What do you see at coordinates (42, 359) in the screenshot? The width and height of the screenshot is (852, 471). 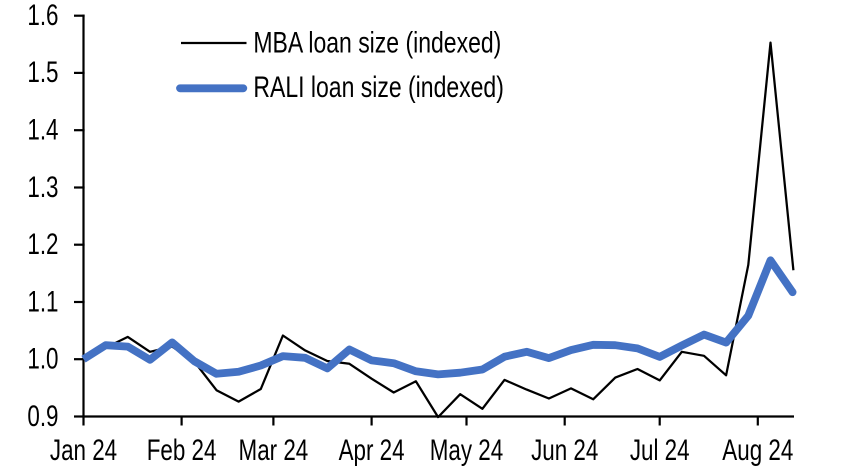 I see `svg-text: 1.0` at bounding box center [42, 359].